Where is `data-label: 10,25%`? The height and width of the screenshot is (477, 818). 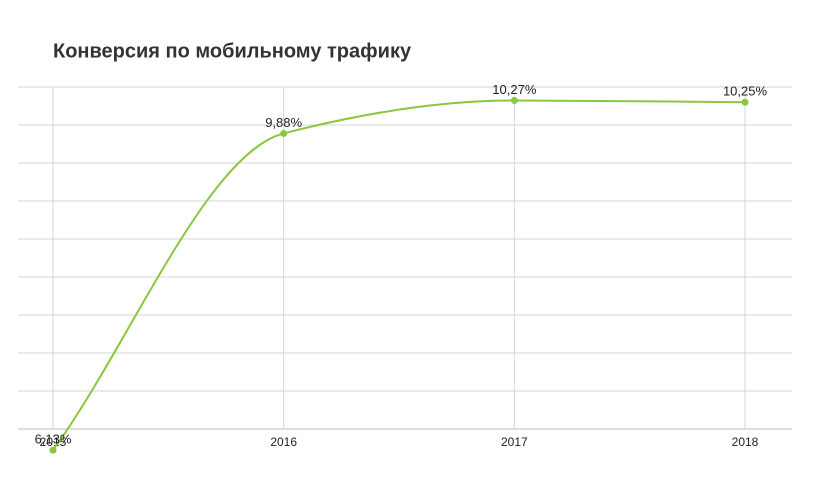
data-label: 10,25% is located at coordinates (745, 91).